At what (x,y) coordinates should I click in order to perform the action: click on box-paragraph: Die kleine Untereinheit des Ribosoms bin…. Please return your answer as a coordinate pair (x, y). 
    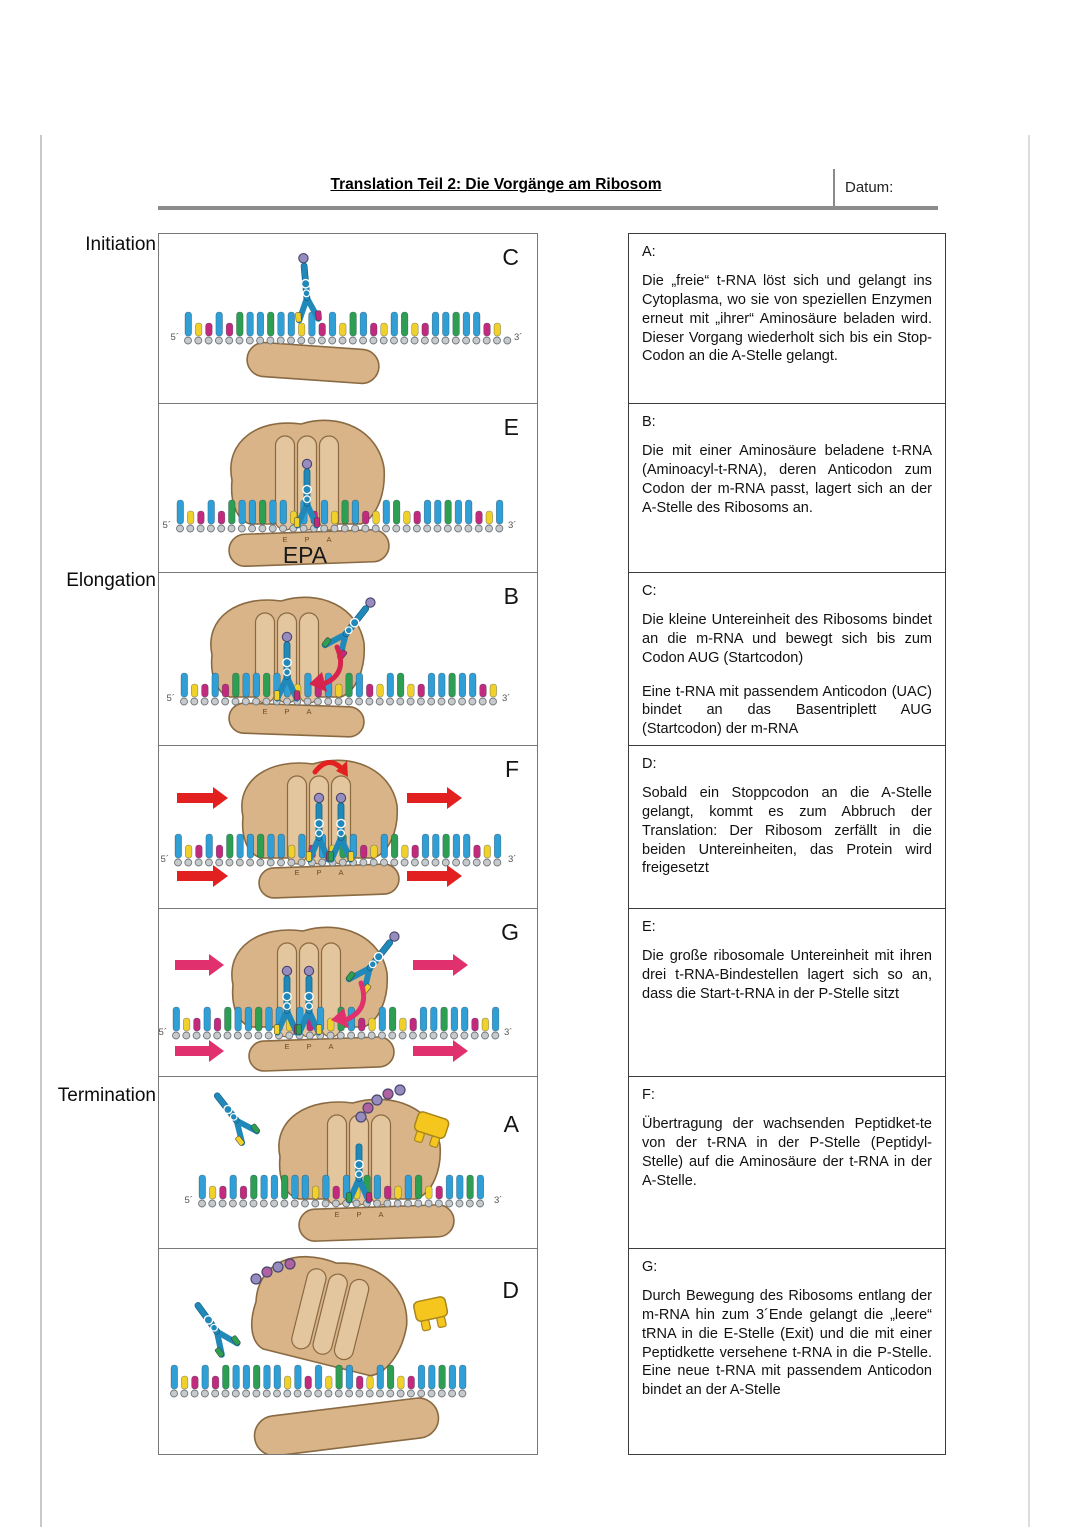
    Looking at the image, I should click on (787, 639).